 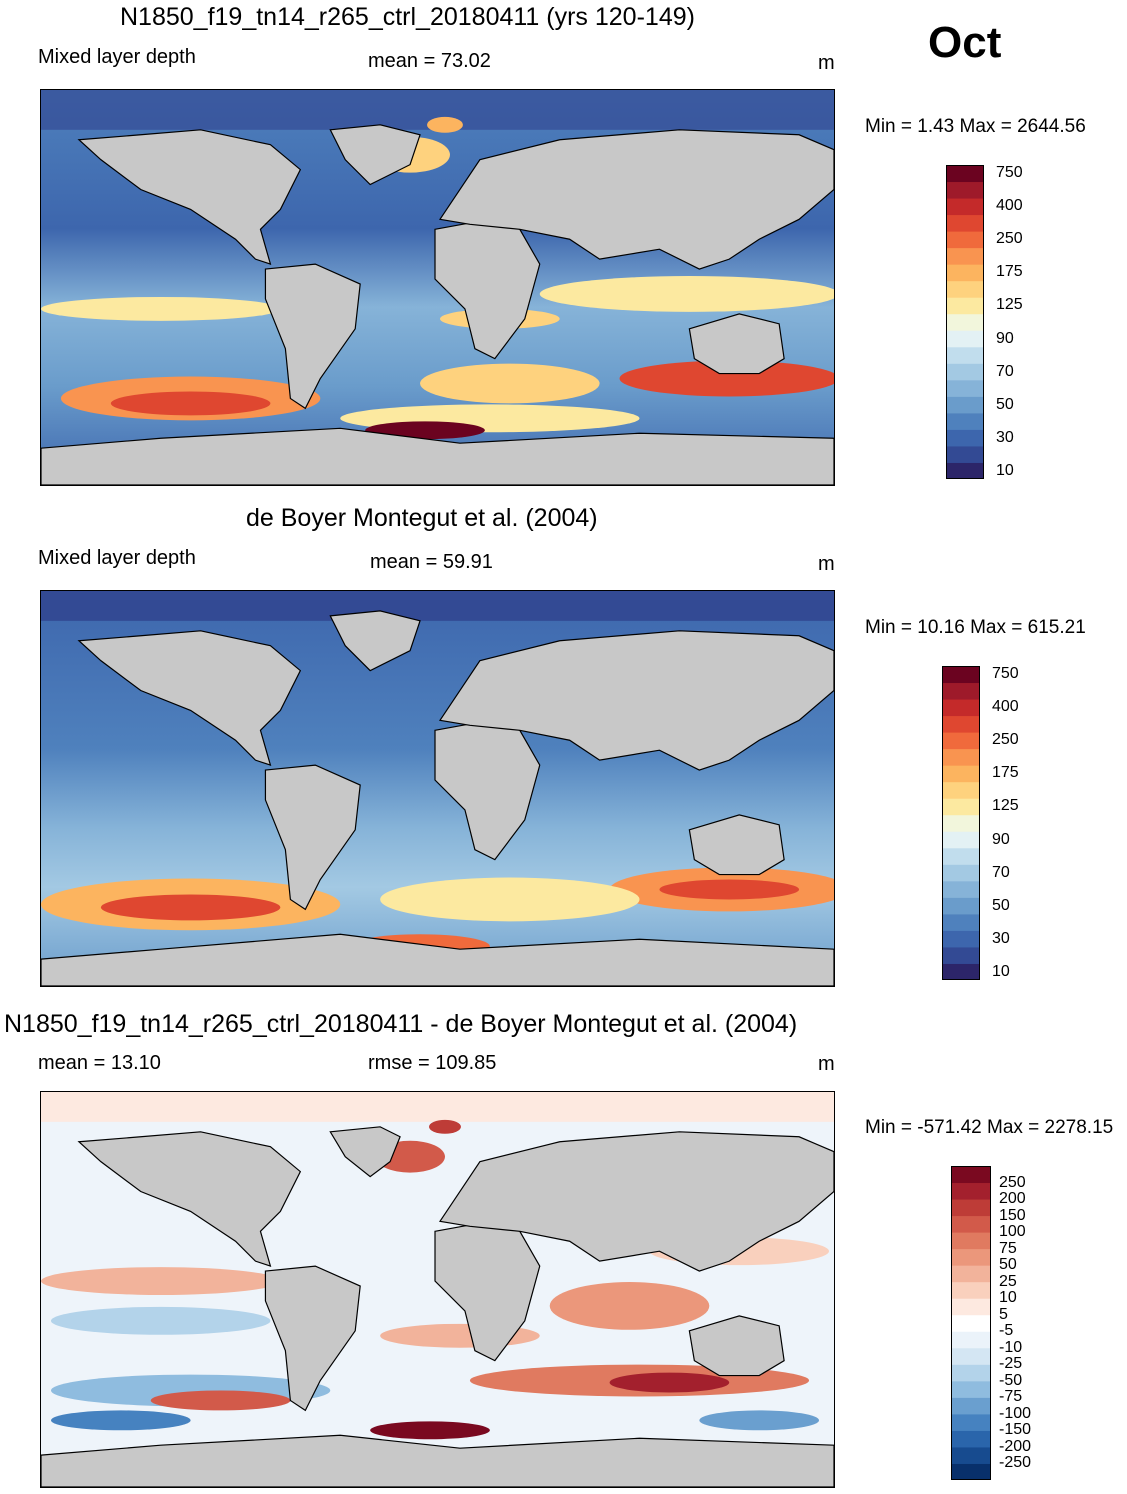 I want to click on panel2-colorbar-swatches, so click(x=961, y=823).